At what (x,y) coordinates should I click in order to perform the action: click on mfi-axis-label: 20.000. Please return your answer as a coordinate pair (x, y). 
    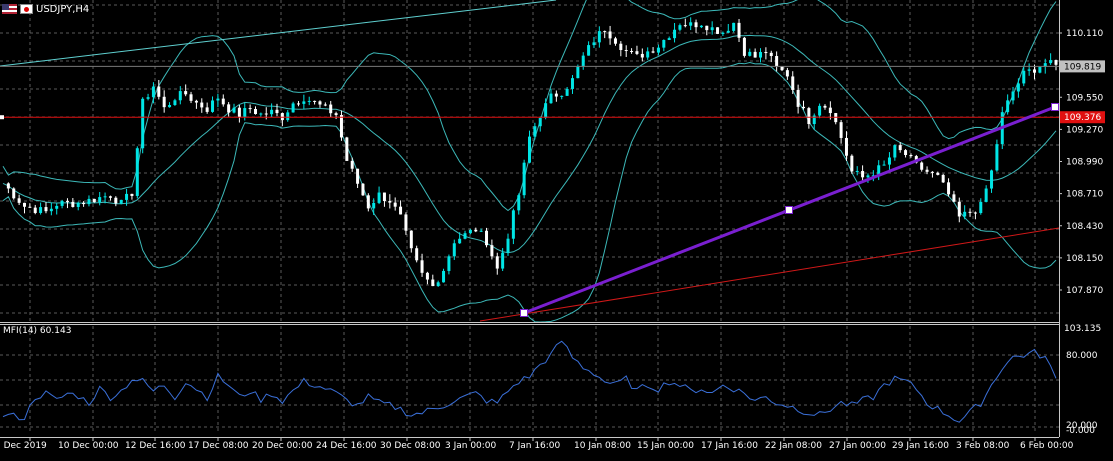
    Looking at the image, I should click on (1082, 426).